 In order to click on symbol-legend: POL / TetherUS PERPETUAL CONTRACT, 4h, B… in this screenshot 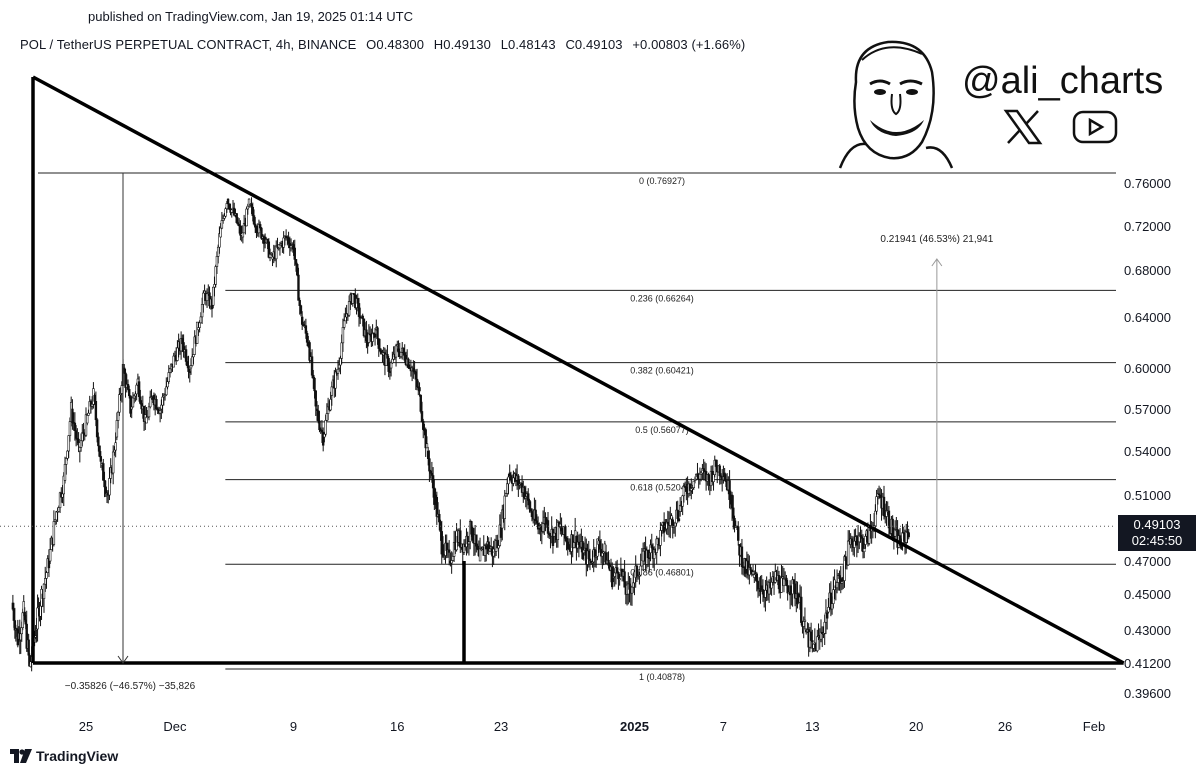, I will do `click(385, 44)`.